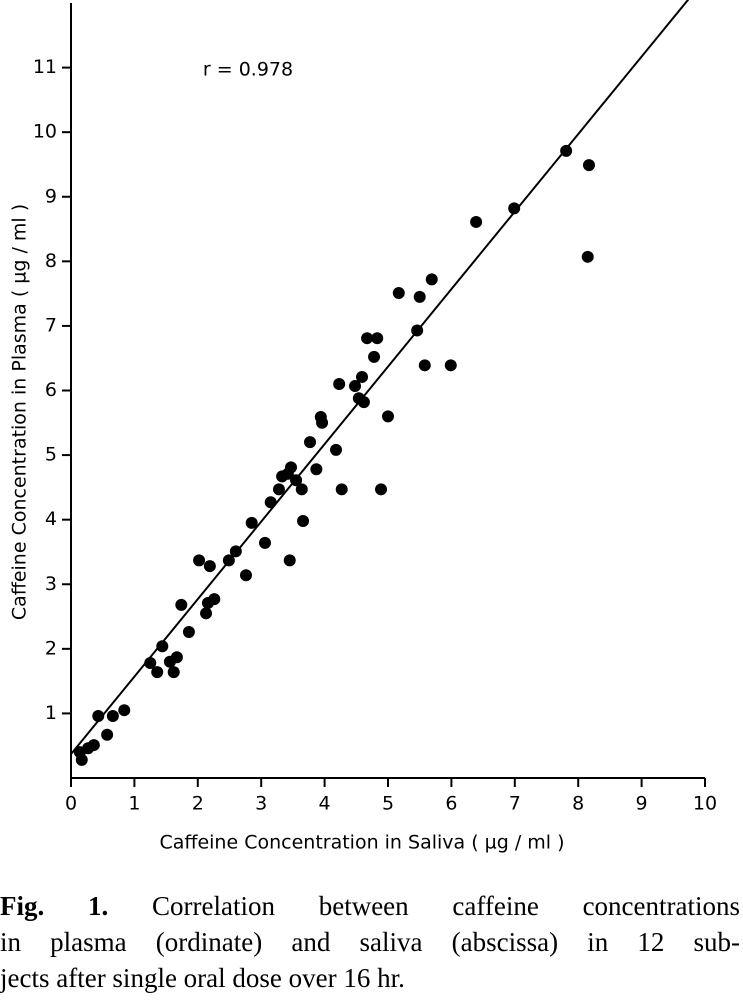 Image resolution: width=743 pixels, height=1007 pixels. Describe the element at coordinates (71, 804) in the screenshot. I see `x-tick-label: 0` at that location.